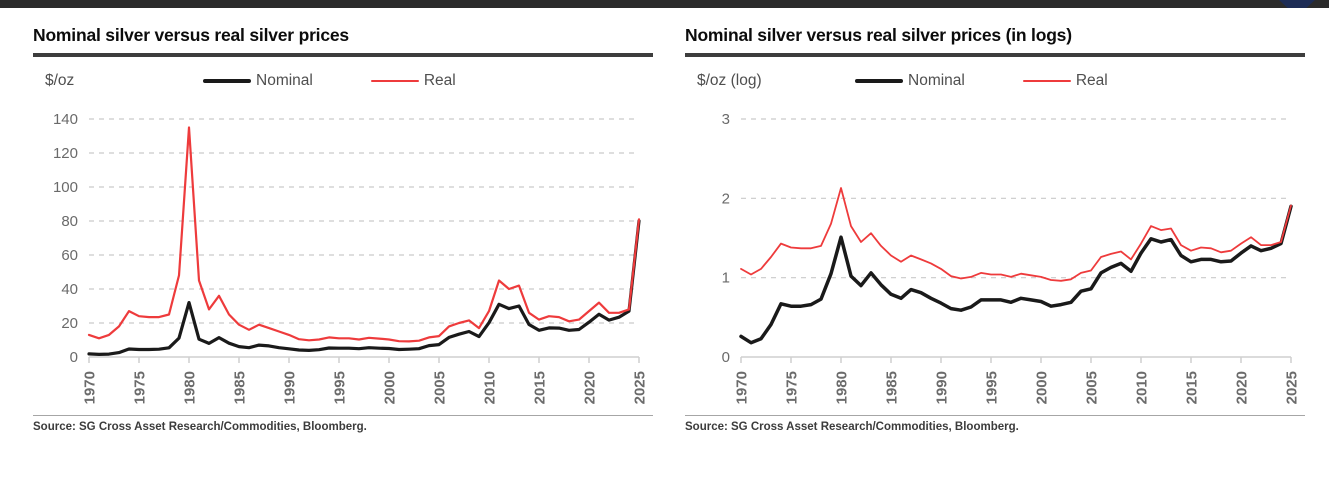 The width and height of the screenshot is (1329, 496). I want to click on y-tick-label: 120, so click(65, 153).